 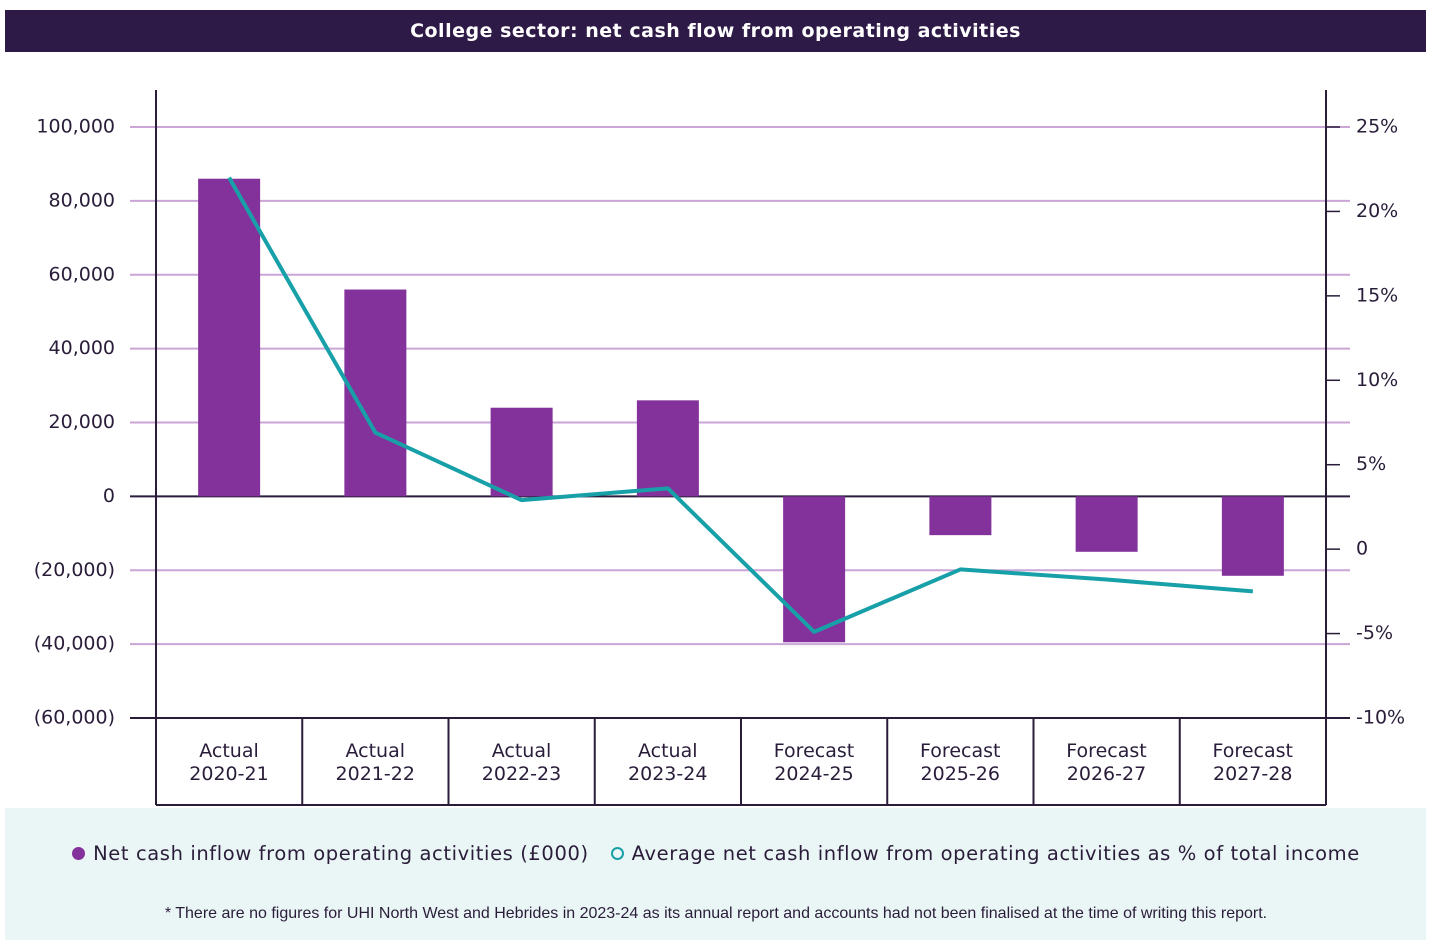 I want to click on y2-tick-label: -10%, so click(x=1380, y=718).